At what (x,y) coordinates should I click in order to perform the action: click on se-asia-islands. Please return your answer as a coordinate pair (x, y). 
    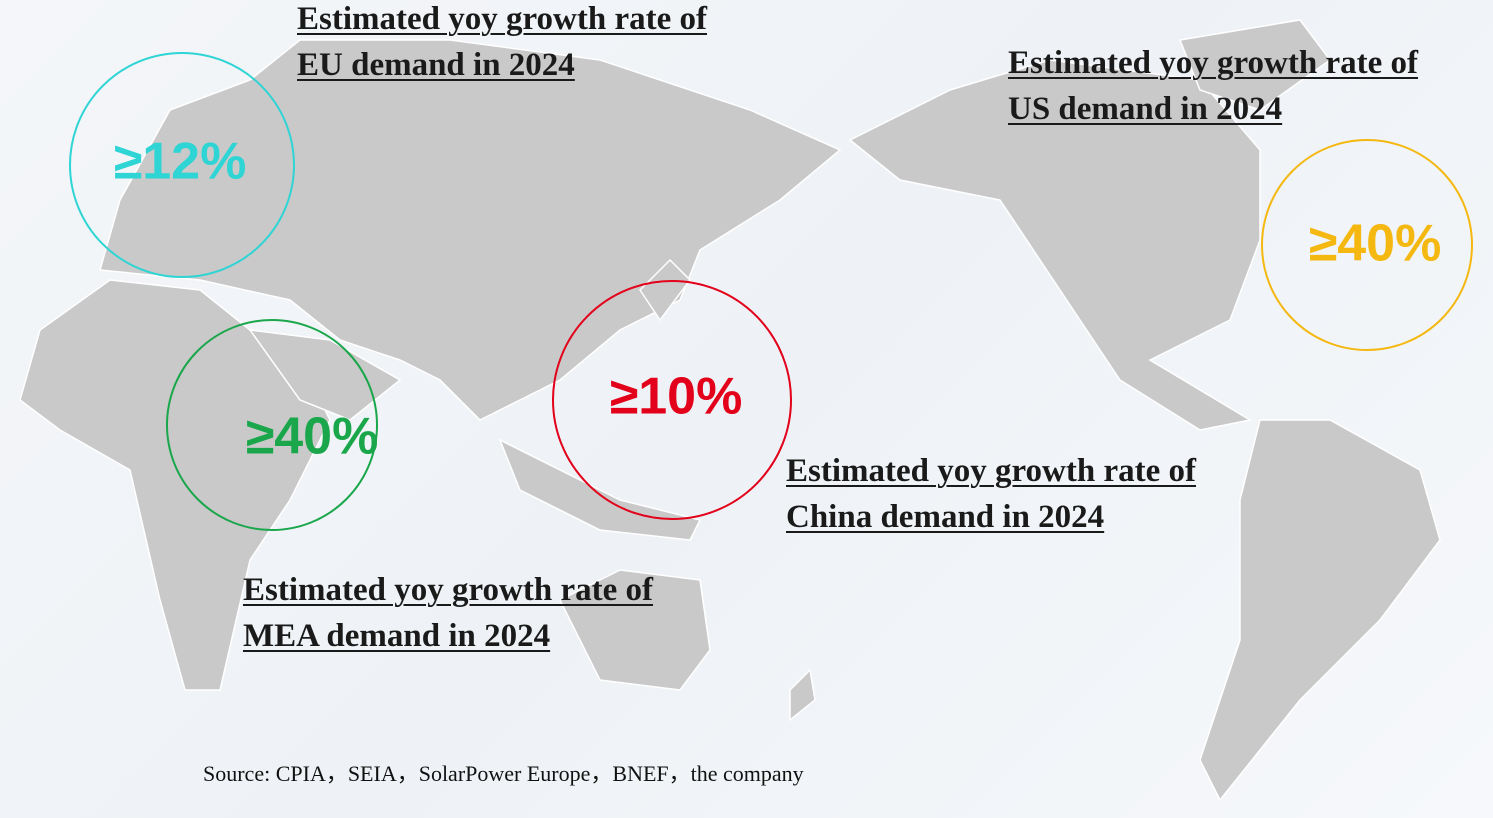
    Looking at the image, I should click on (600, 489).